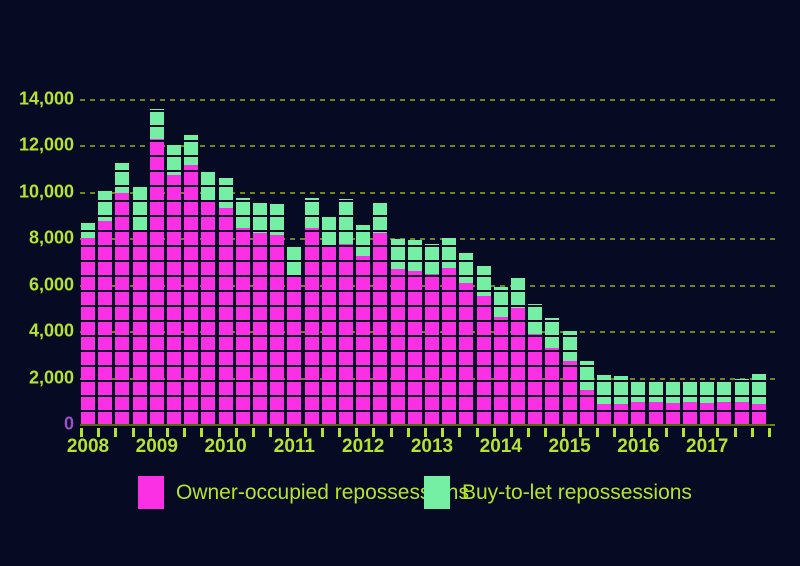 This screenshot has height=566, width=800. Describe the element at coordinates (46, 191) in the screenshot. I see `y-axis-label-10000: 10,000` at that location.